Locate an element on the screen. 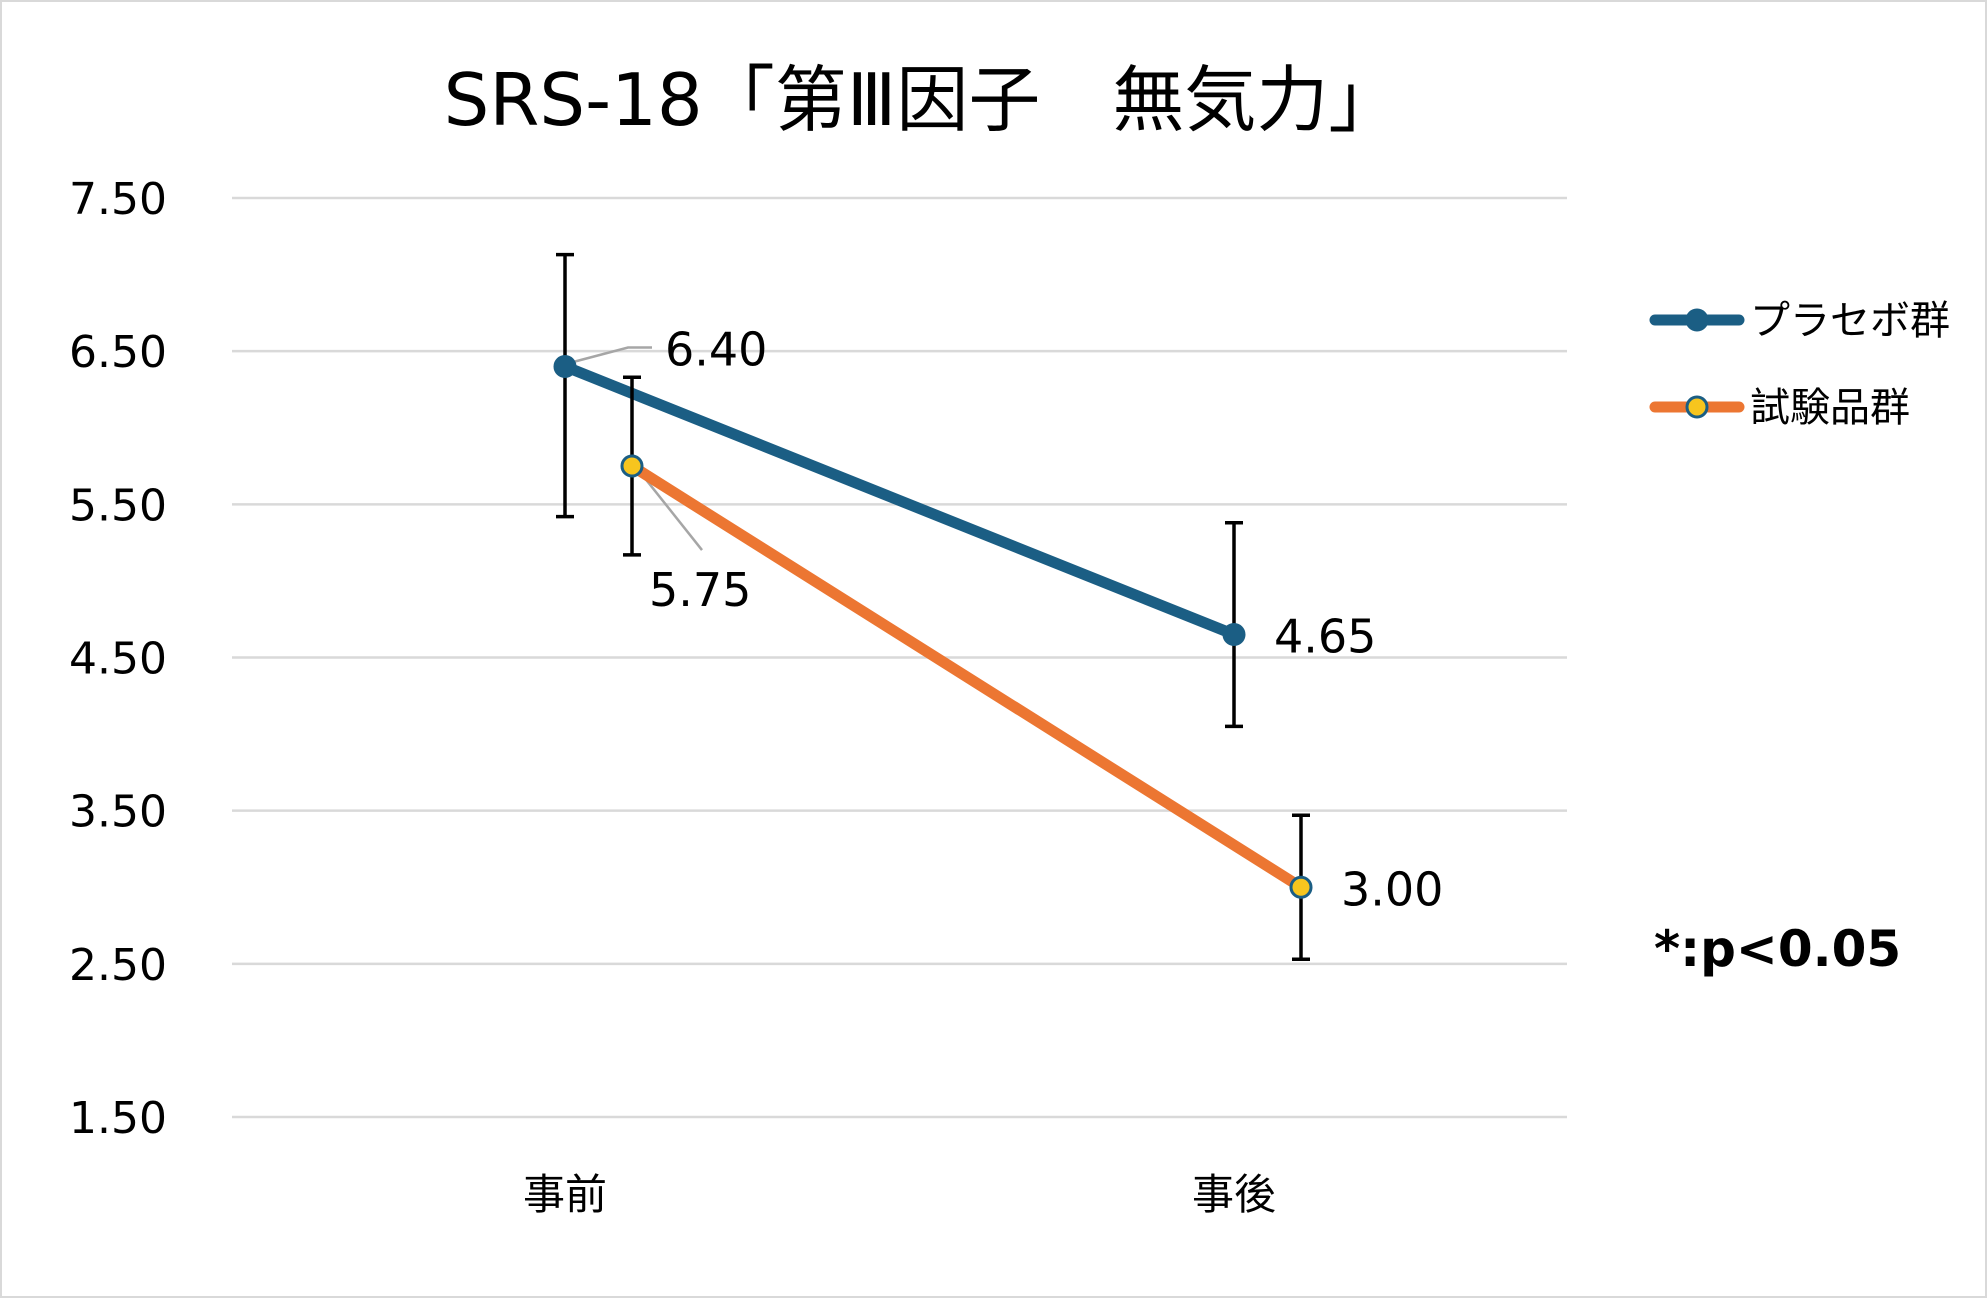 This screenshot has height=1300, width=1987. y-tick-label: 7.50 is located at coordinates (118, 199).